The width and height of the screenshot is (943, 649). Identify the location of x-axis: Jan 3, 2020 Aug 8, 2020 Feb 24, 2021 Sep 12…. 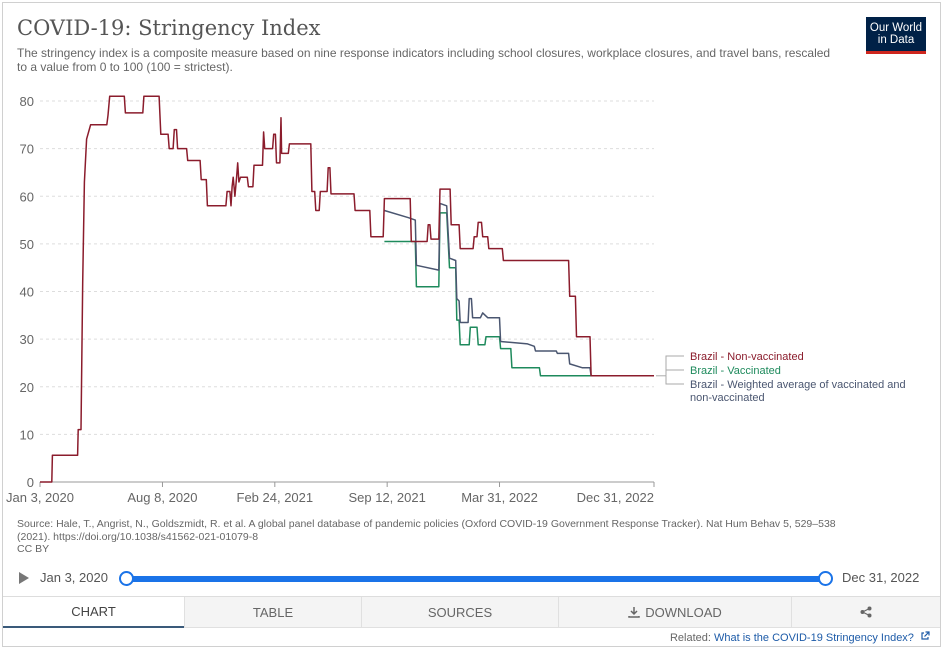
(330, 493).